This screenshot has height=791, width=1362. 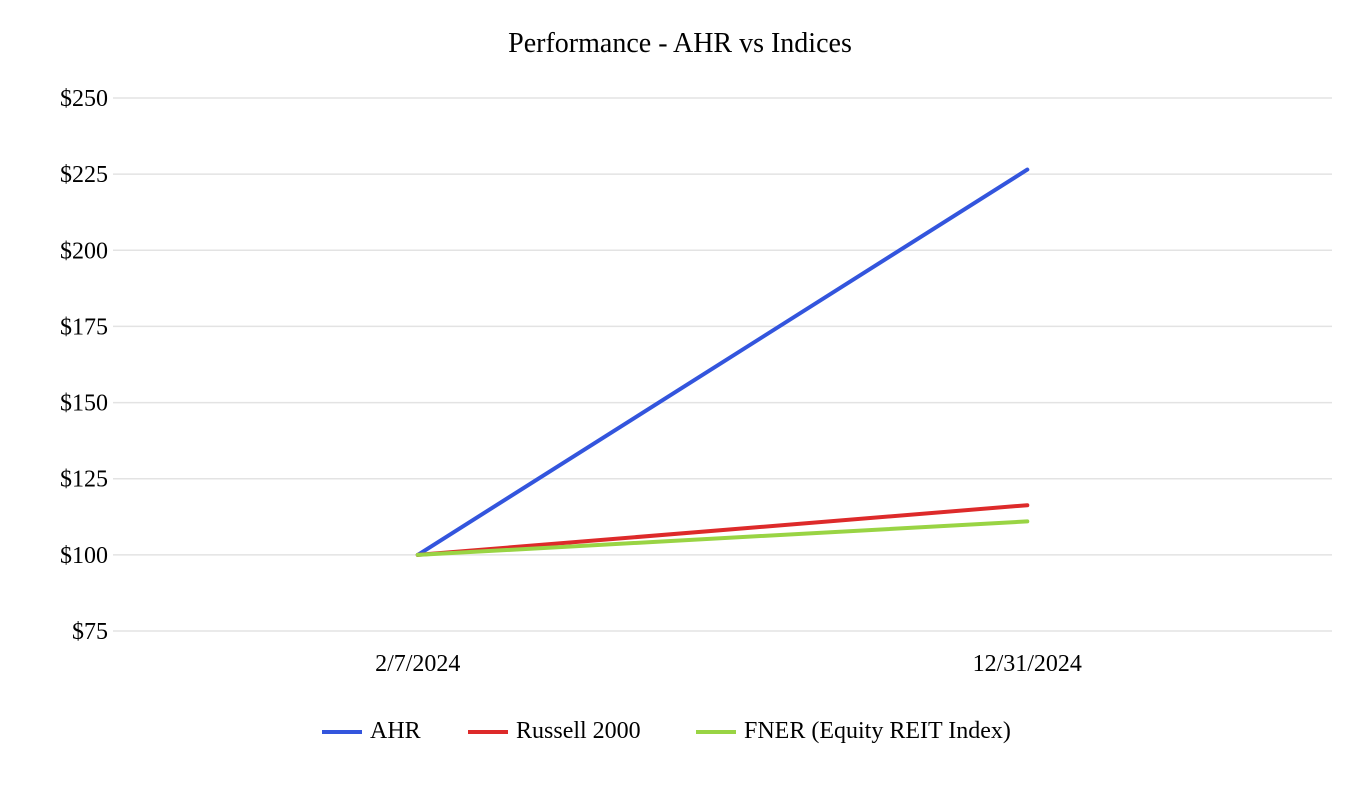 I want to click on legend-label-ahr: AHR, so click(x=395, y=731).